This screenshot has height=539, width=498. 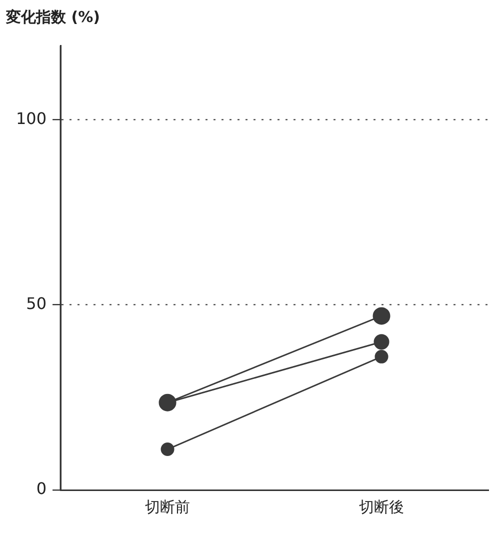 What do you see at coordinates (53, 17) in the screenshot?
I see `y-axis-title: 変化指数 (%)` at bounding box center [53, 17].